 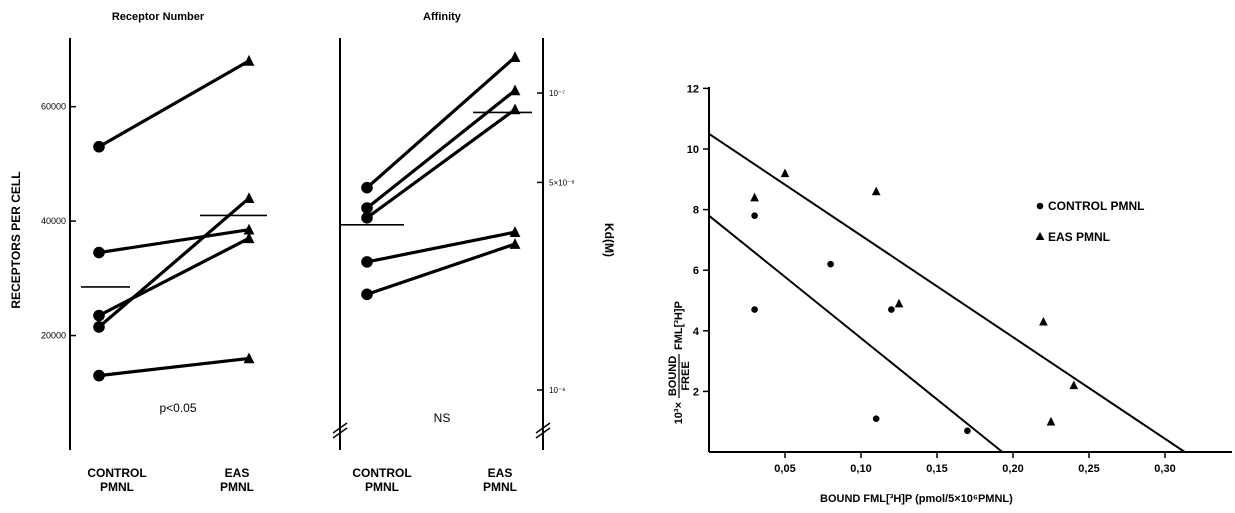 What do you see at coordinates (158, 17) in the screenshot?
I see `receptor-panel-title: Receptor Number` at bounding box center [158, 17].